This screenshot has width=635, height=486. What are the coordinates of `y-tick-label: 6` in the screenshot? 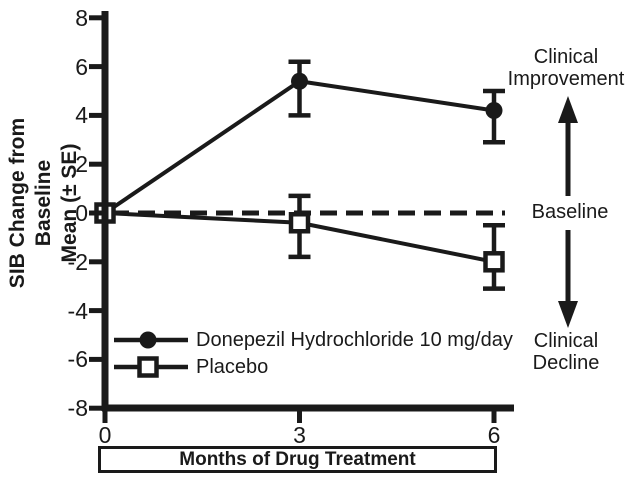 It's located at (81, 66).